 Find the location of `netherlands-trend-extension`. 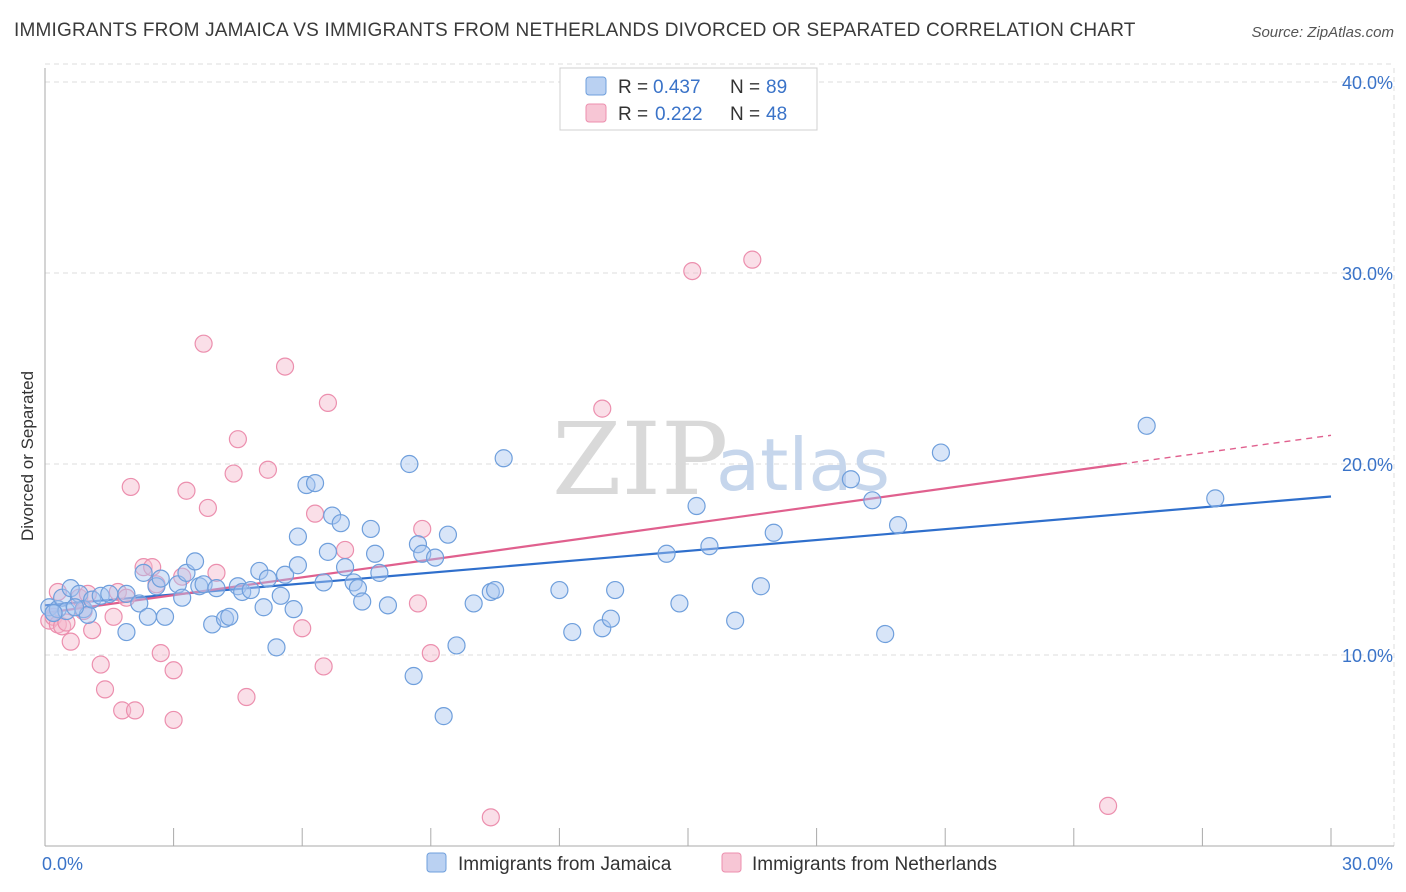

netherlands-trend-extension is located at coordinates (1226, 449).